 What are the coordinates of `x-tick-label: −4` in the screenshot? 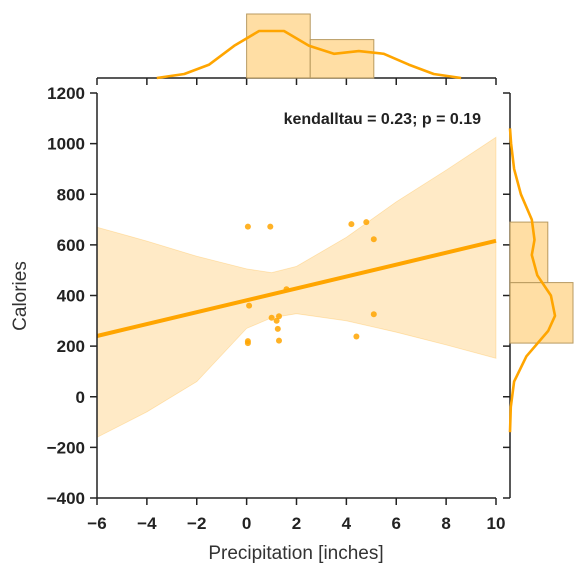 It's located at (147, 523).